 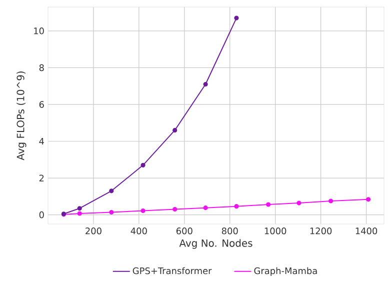 I want to click on y-axis-title: Avg FLOPs (10^9), so click(x=21, y=116).